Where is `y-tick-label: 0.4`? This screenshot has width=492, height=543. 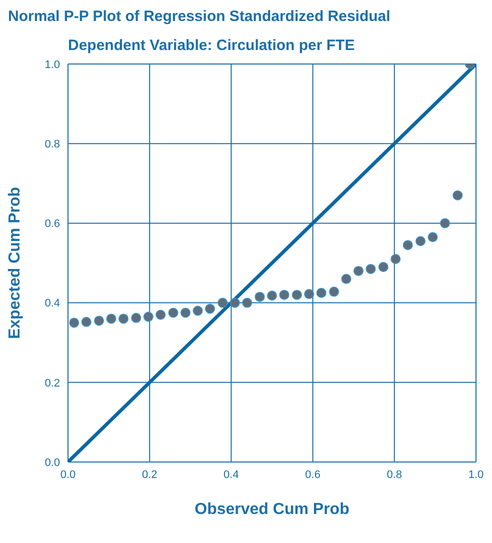 y-tick-label: 0.4 is located at coordinates (52, 304).